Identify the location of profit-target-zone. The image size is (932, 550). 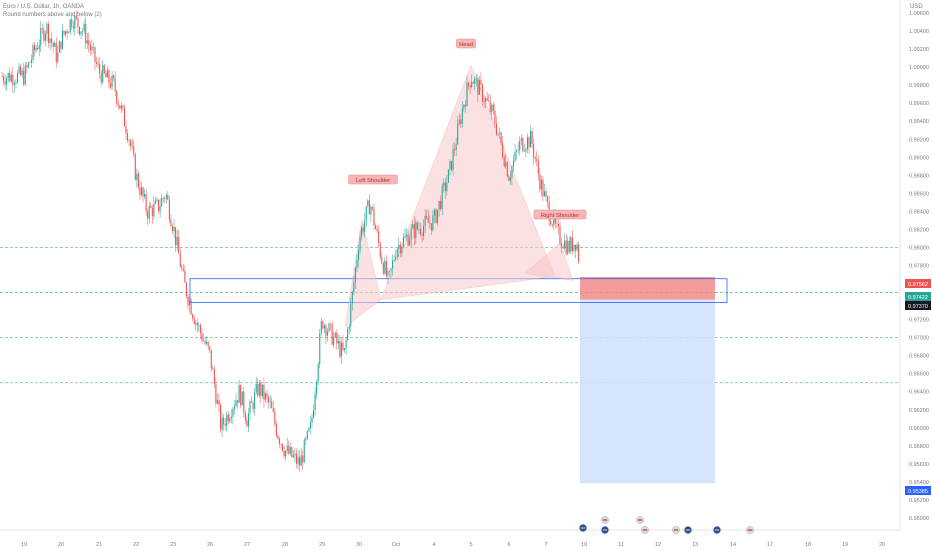
(647, 391).